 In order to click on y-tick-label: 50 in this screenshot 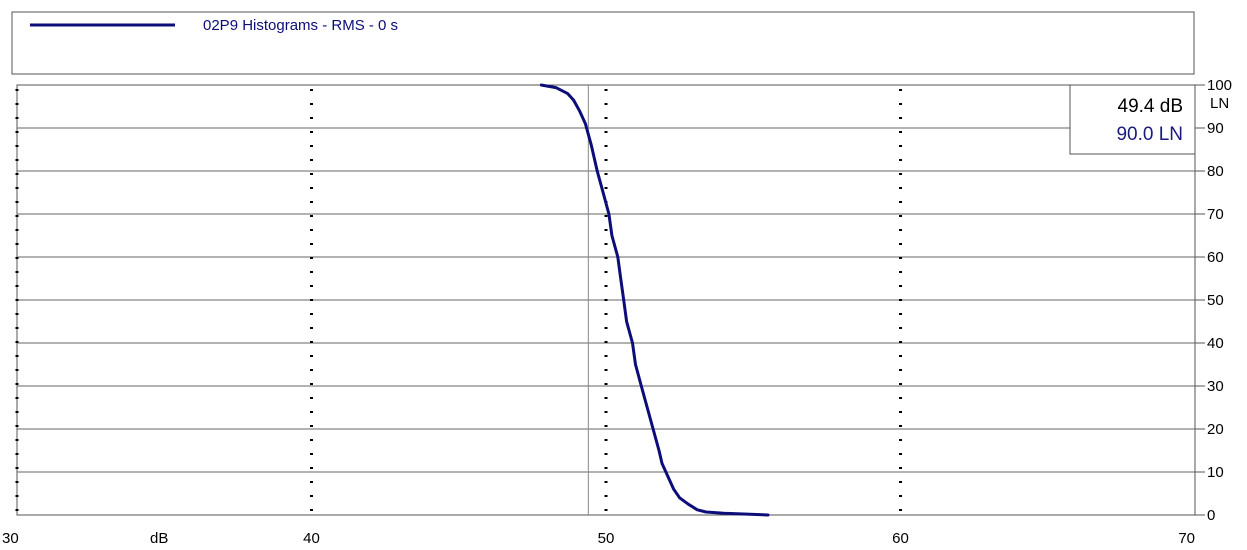, I will do `click(1215, 300)`.